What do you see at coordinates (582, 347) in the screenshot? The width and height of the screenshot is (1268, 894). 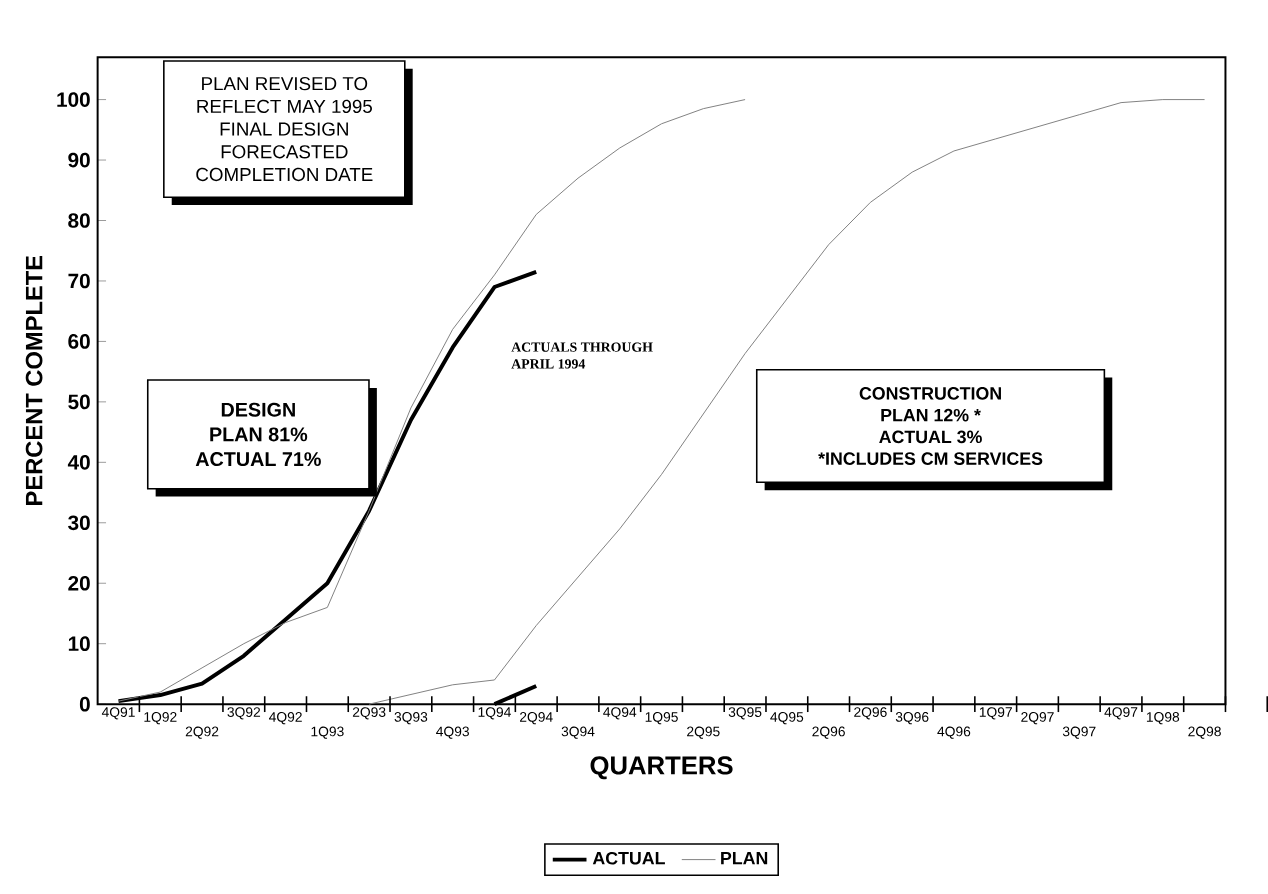 I see `annotation: ACTUALS THROUGH` at bounding box center [582, 347].